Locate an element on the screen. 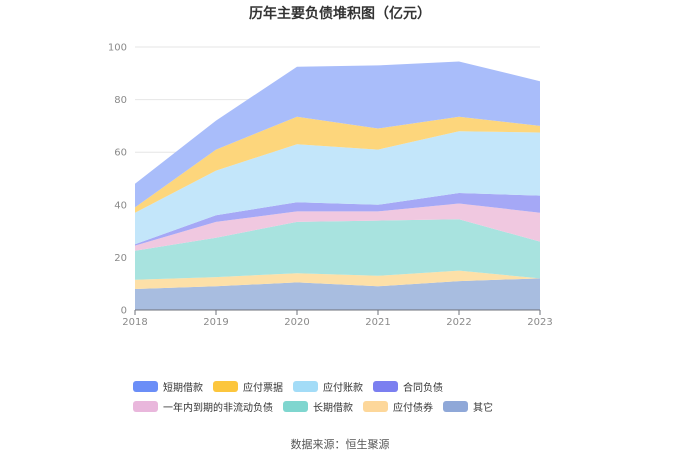  legend-item: 应付票据 is located at coordinates (248, 386).